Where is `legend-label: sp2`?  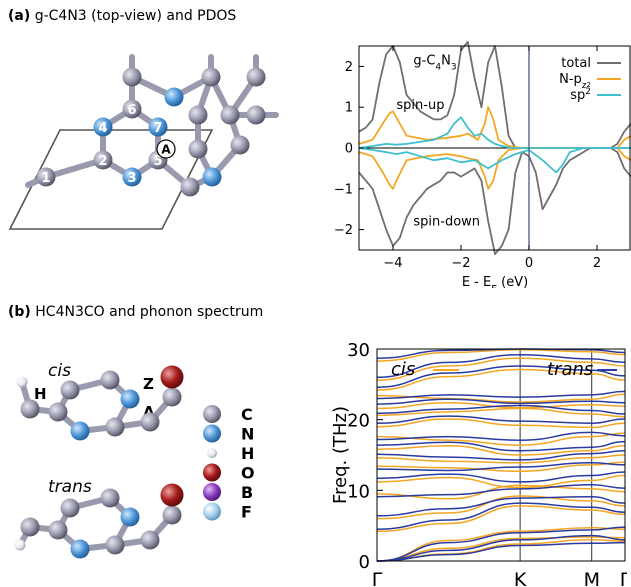
legend-label: sp2 is located at coordinates (580, 95).